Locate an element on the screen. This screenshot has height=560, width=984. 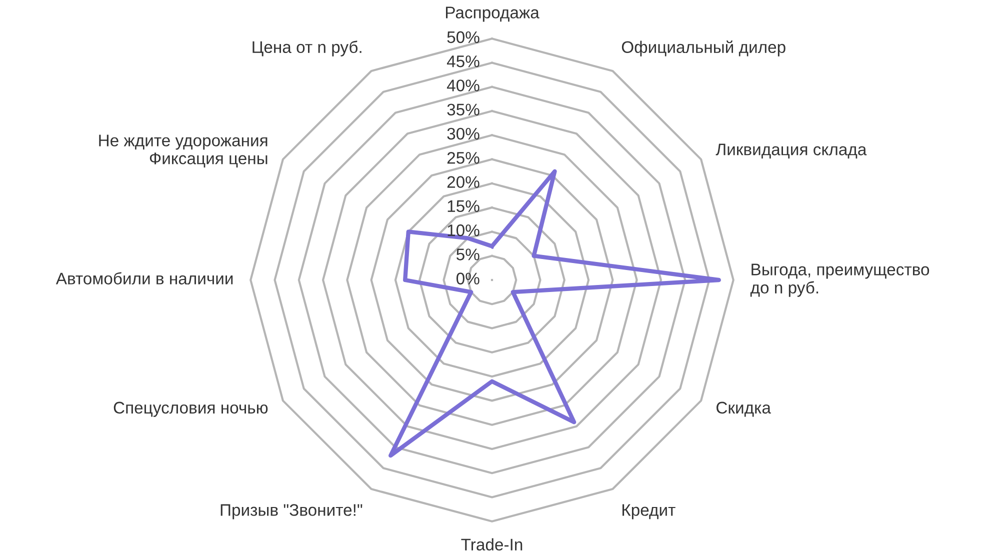
spoke-label: Автомобили в наличии is located at coordinates (144, 278).